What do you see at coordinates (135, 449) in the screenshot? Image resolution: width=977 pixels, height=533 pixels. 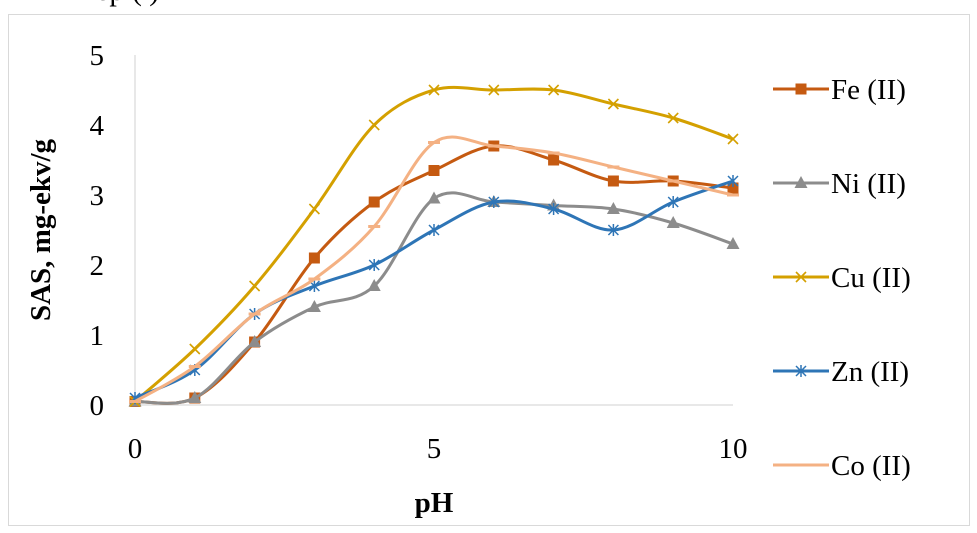 I see `x-tick-label: 0` at bounding box center [135, 449].